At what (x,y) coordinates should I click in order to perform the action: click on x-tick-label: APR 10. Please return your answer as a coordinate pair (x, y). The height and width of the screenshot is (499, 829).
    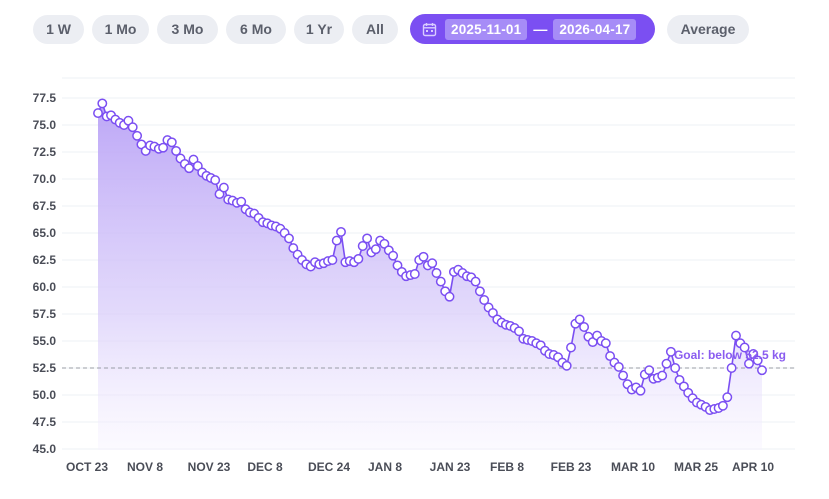
    Looking at the image, I should click on (753, 467).